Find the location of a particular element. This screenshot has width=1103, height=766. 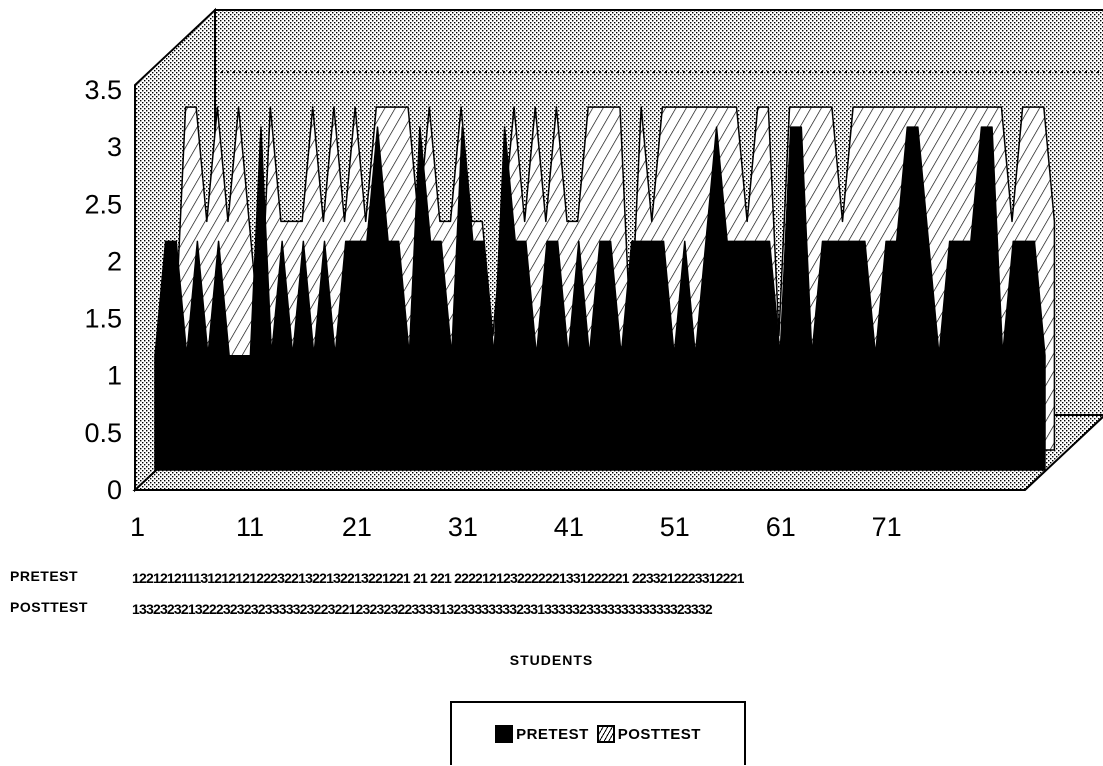

y-tick-label: 2.5 is located at coordinates (103, 204).